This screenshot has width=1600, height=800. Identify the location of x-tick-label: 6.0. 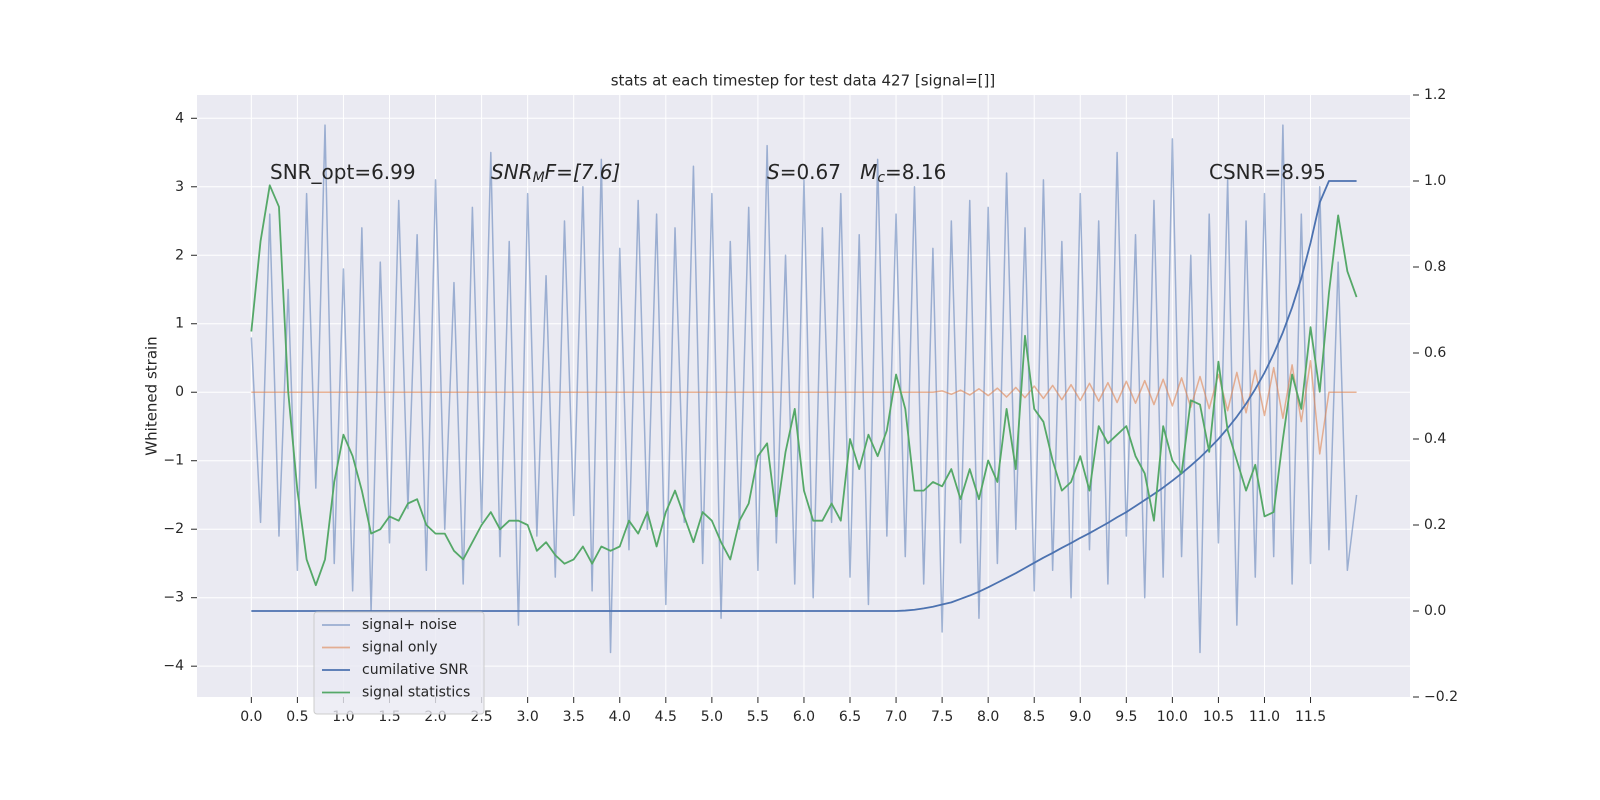
(804, 717).